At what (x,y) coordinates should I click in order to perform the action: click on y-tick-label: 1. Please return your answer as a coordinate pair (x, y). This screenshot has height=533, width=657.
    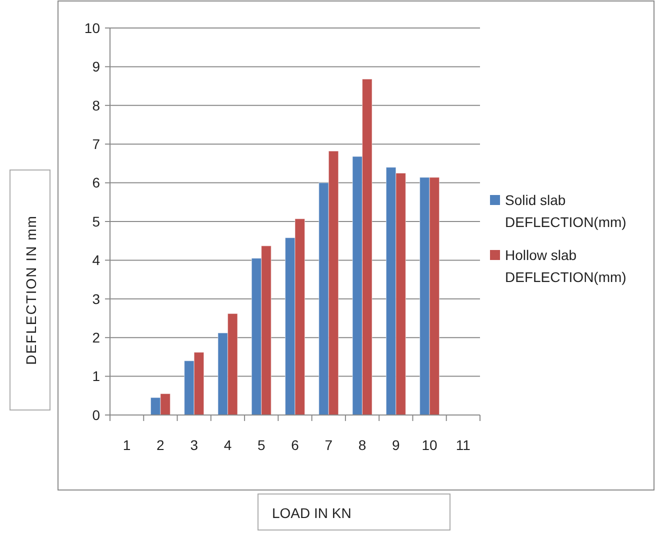
    Looking at the image, I should click on (96, 376).